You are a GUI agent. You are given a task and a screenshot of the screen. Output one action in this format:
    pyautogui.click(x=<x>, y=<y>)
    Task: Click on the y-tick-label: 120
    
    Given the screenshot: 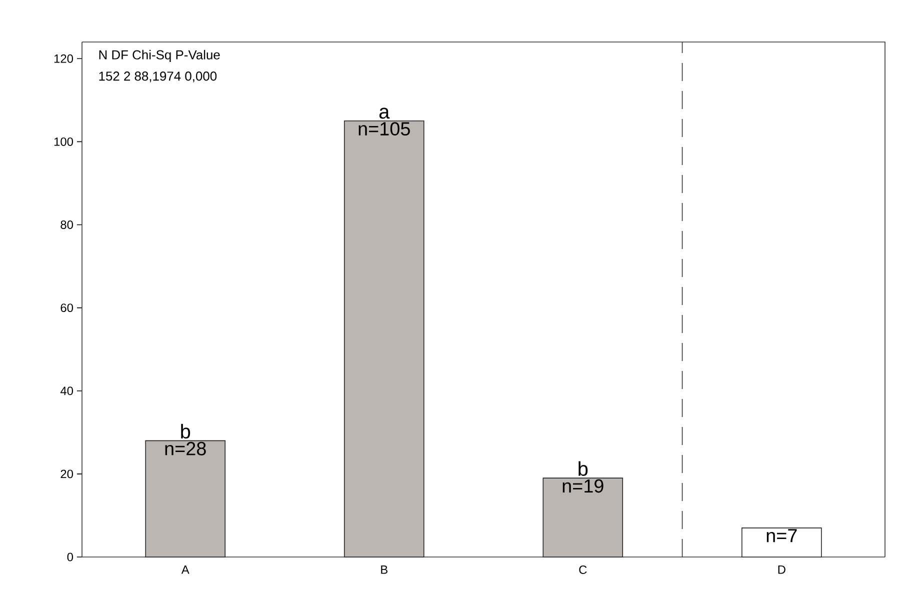 What is the action you would take?
    pyautogui.click(x=64, y=58)
    